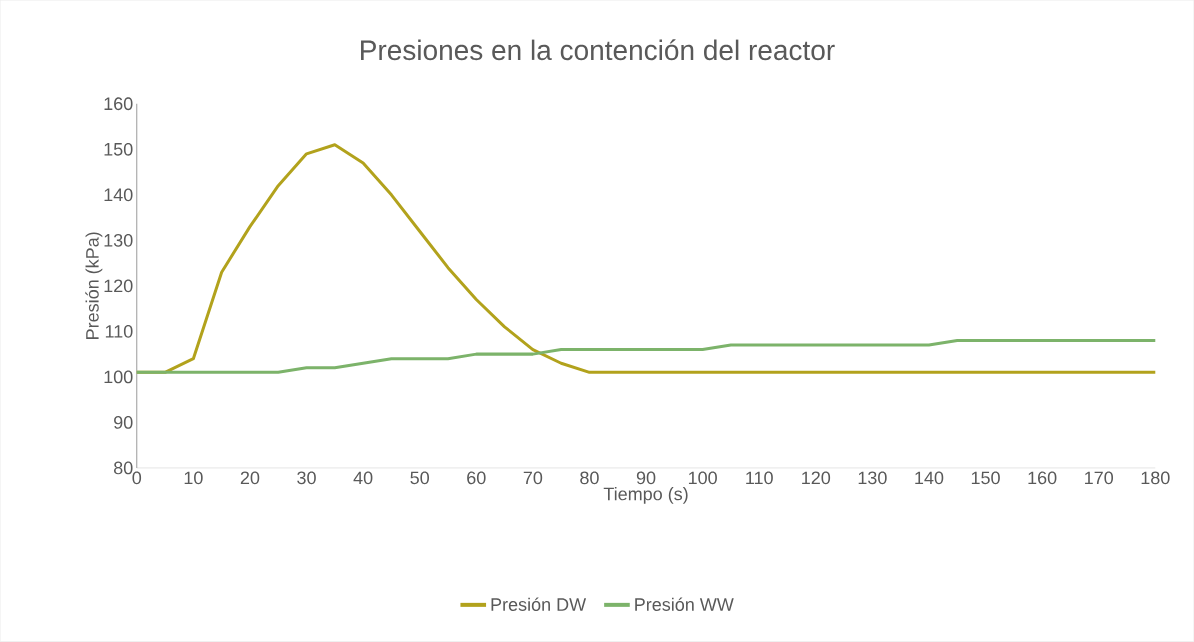 The image size is (1194, 642). I want to click on y-tick-label: 110, so click(119, 331).